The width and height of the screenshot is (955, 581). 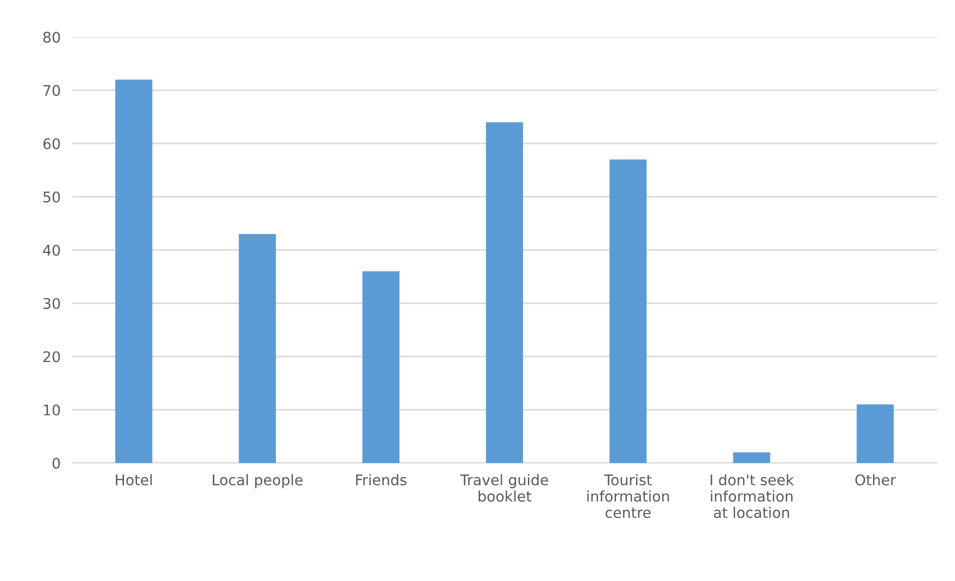 What do you see at coordinates (504, 488) in the screenshot?
I see `x-tick-label: Travel guide booklet` at bounding box center [504, 488].